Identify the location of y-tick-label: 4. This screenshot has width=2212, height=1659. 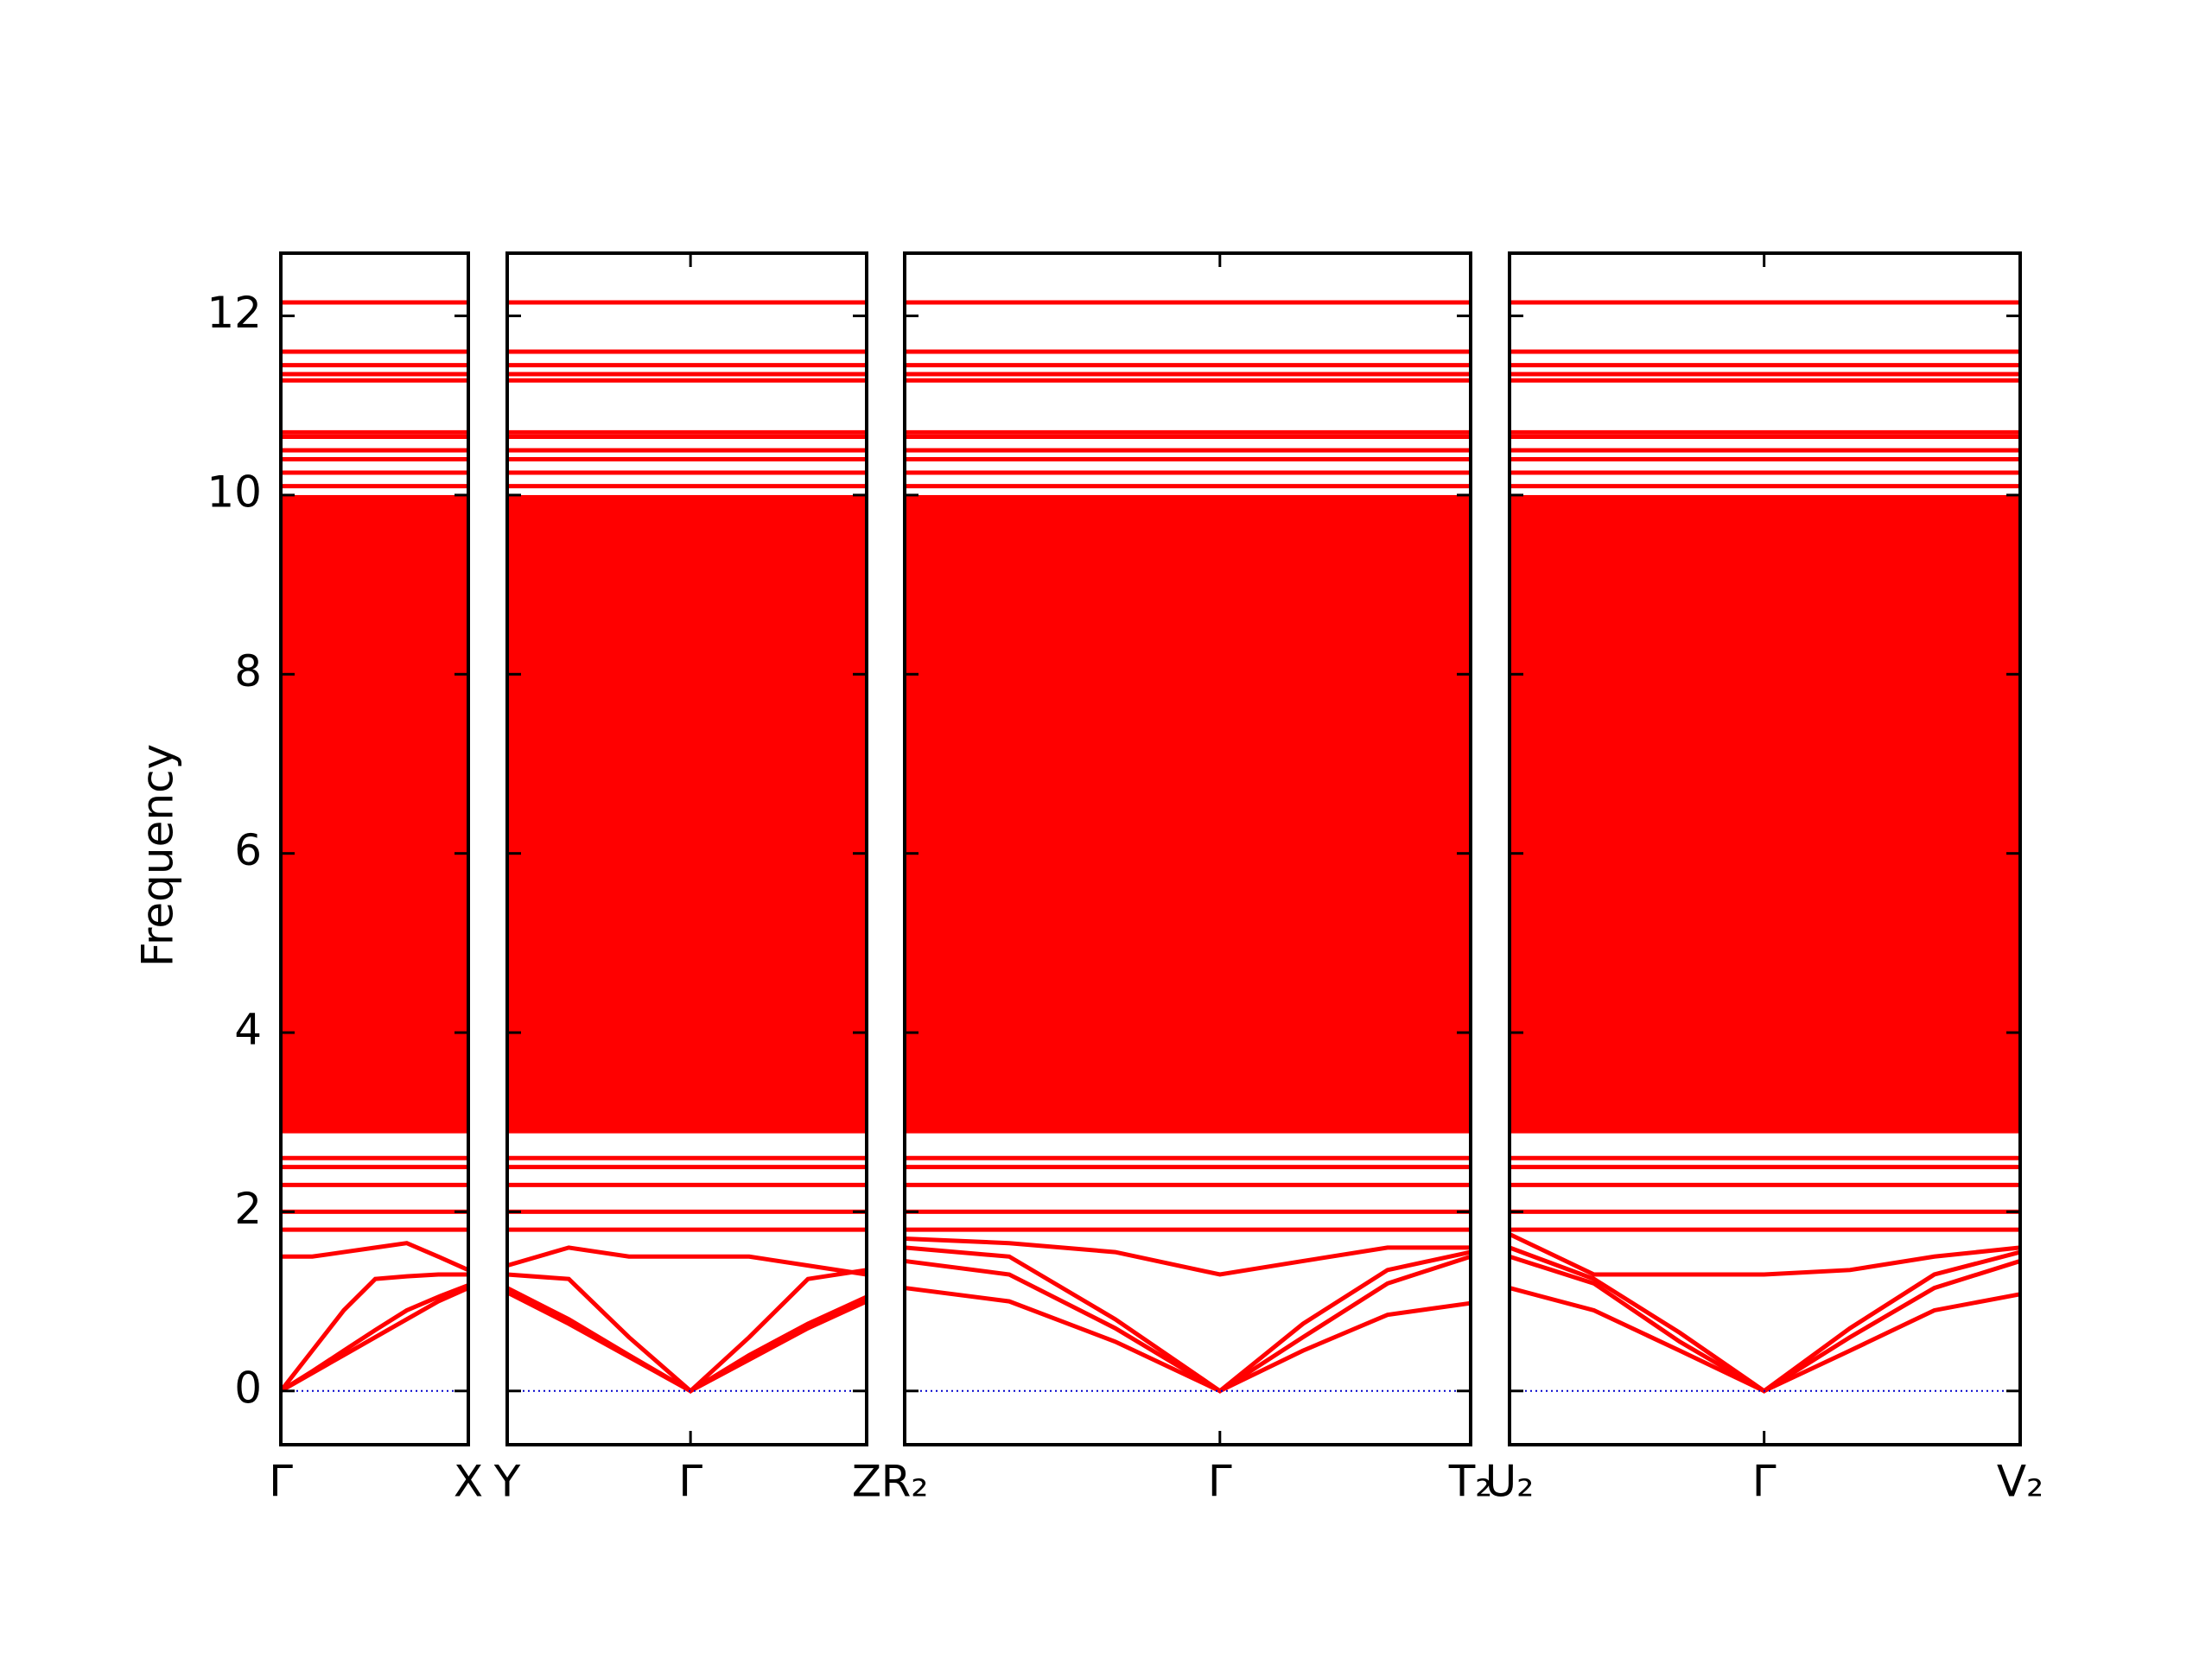
(248, 1030).